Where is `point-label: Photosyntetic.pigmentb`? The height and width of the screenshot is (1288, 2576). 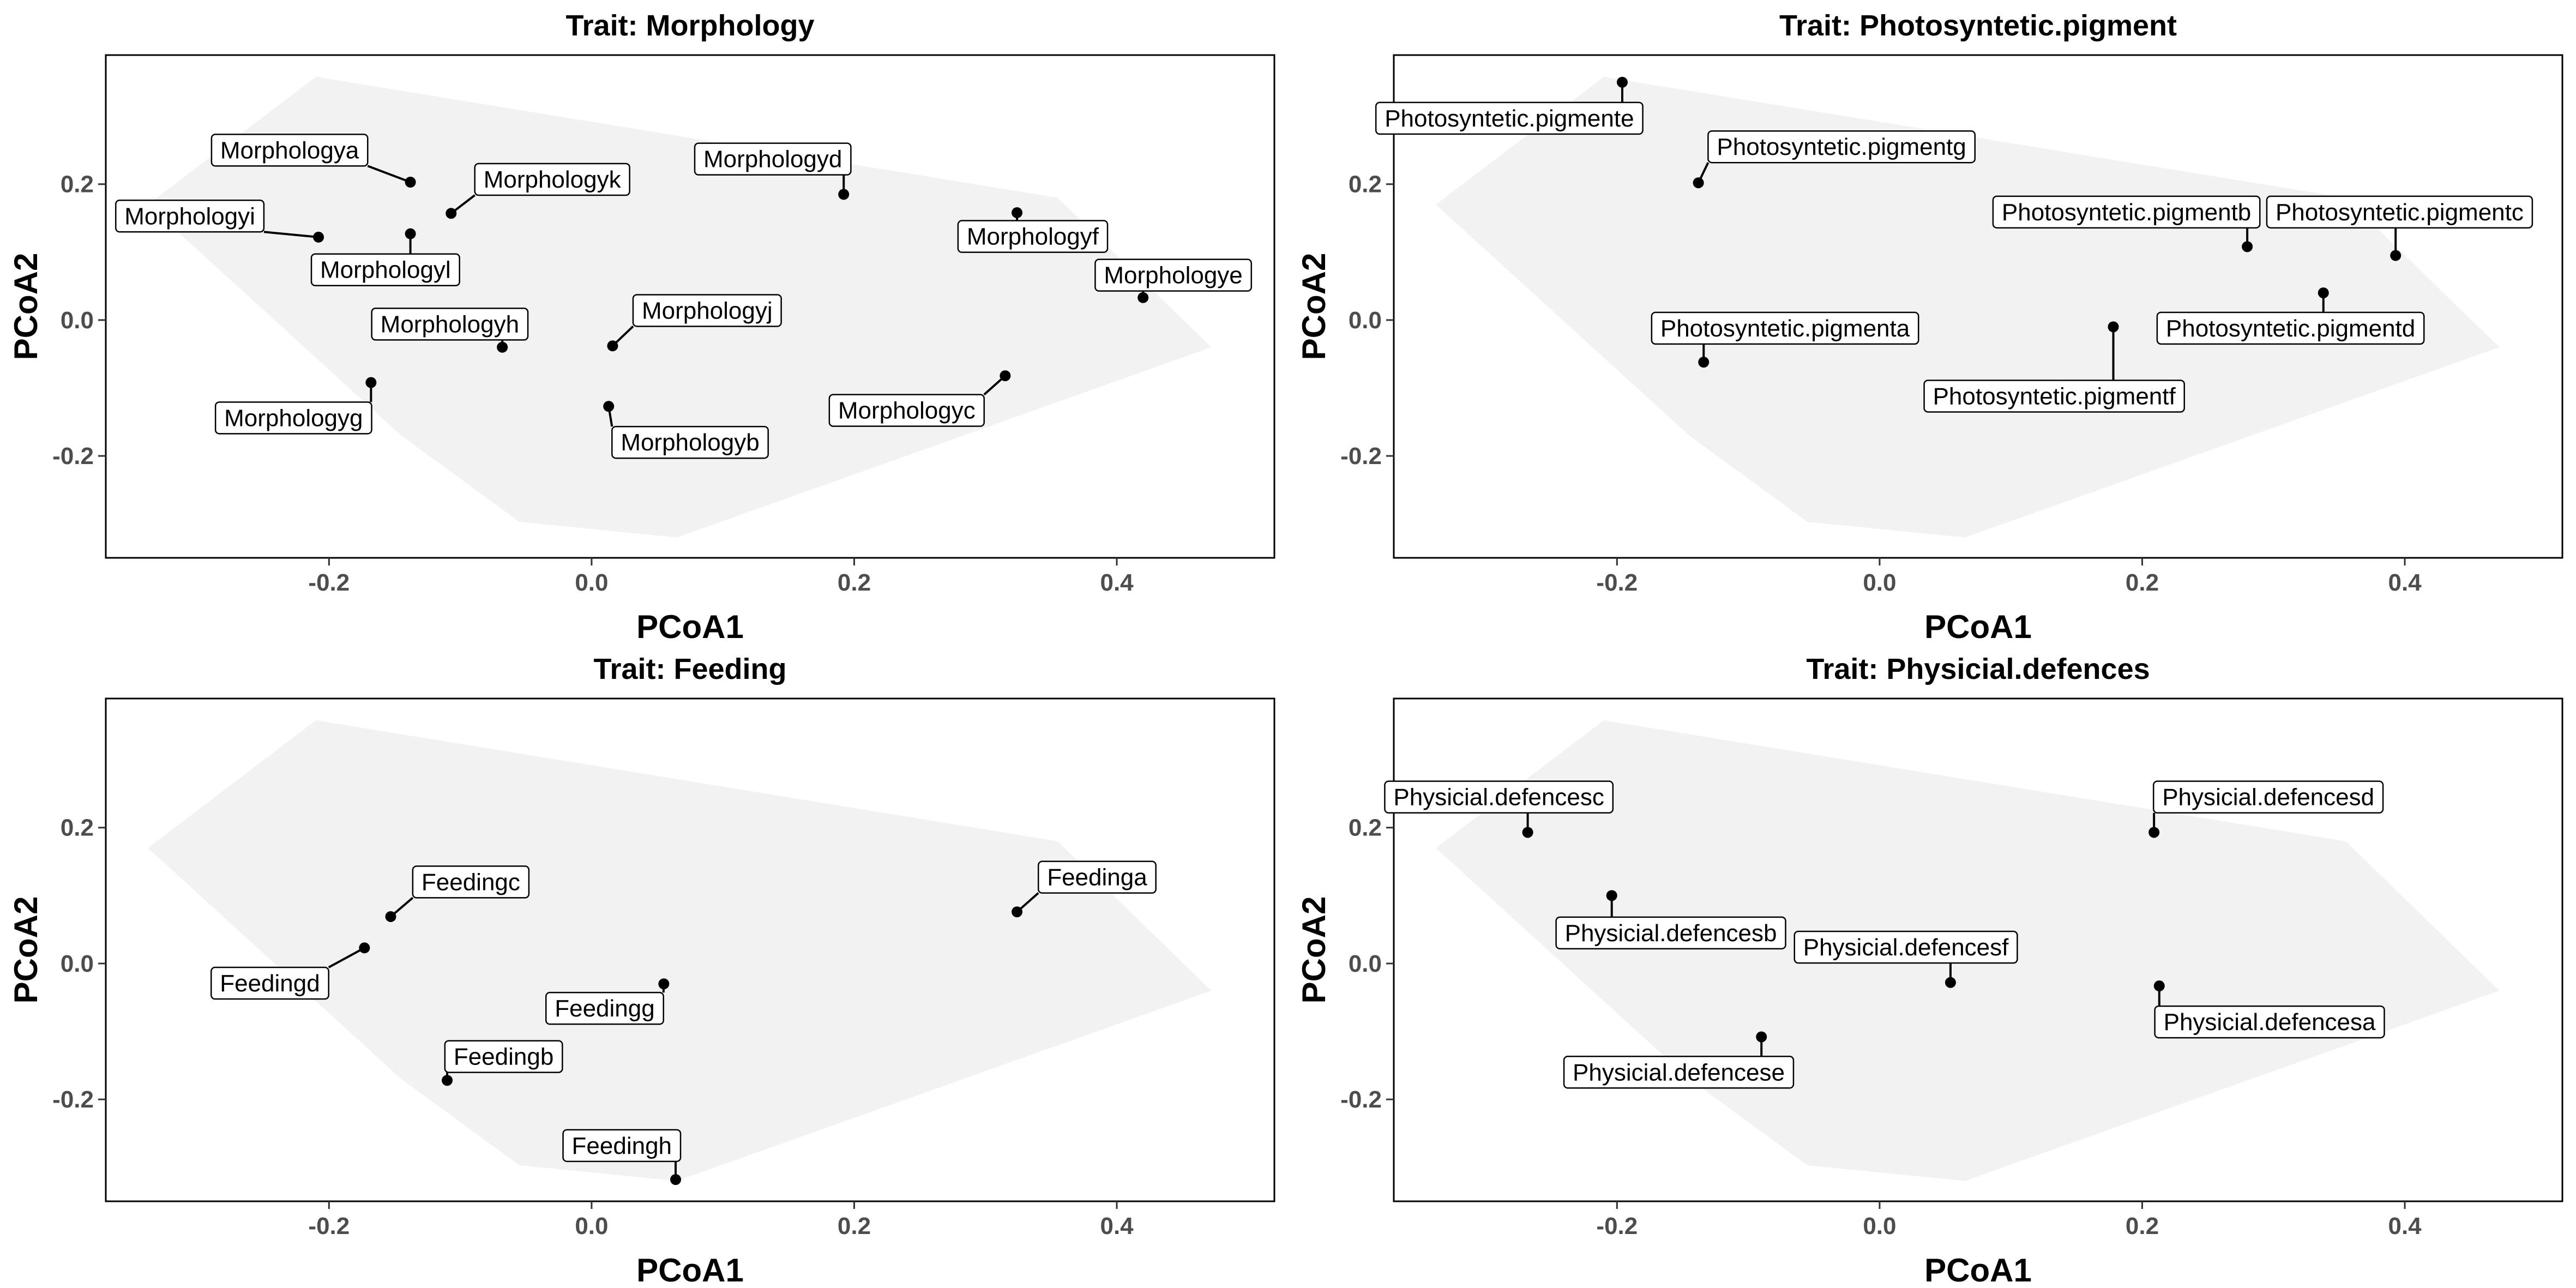
point-label: Photosyntetic.pigmentb is located at coordinates (2126, 212).